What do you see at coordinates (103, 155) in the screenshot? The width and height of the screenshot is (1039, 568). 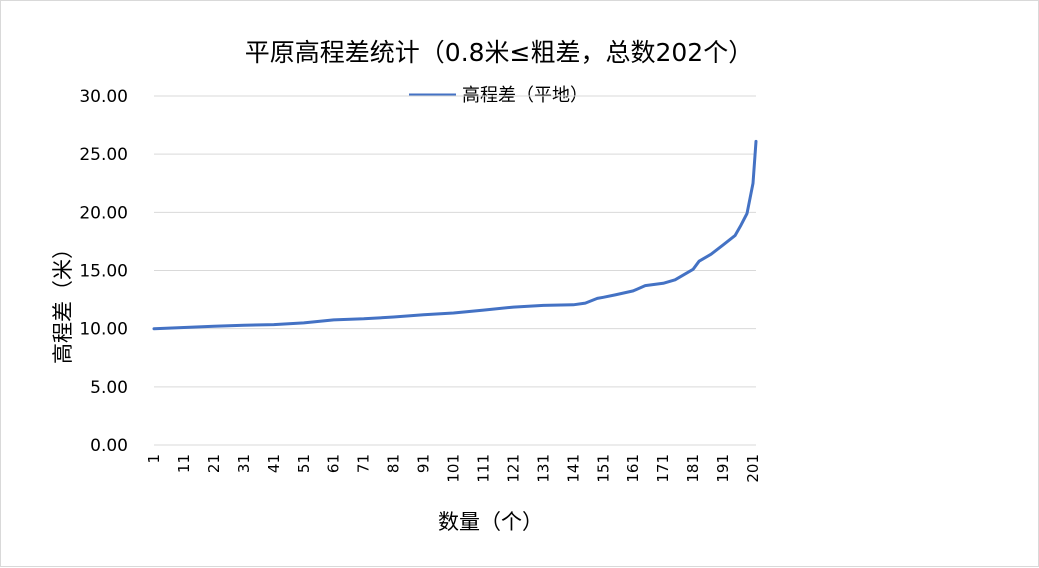 I see `y-tick-label: 25.00` at bounding box center [103, 155].